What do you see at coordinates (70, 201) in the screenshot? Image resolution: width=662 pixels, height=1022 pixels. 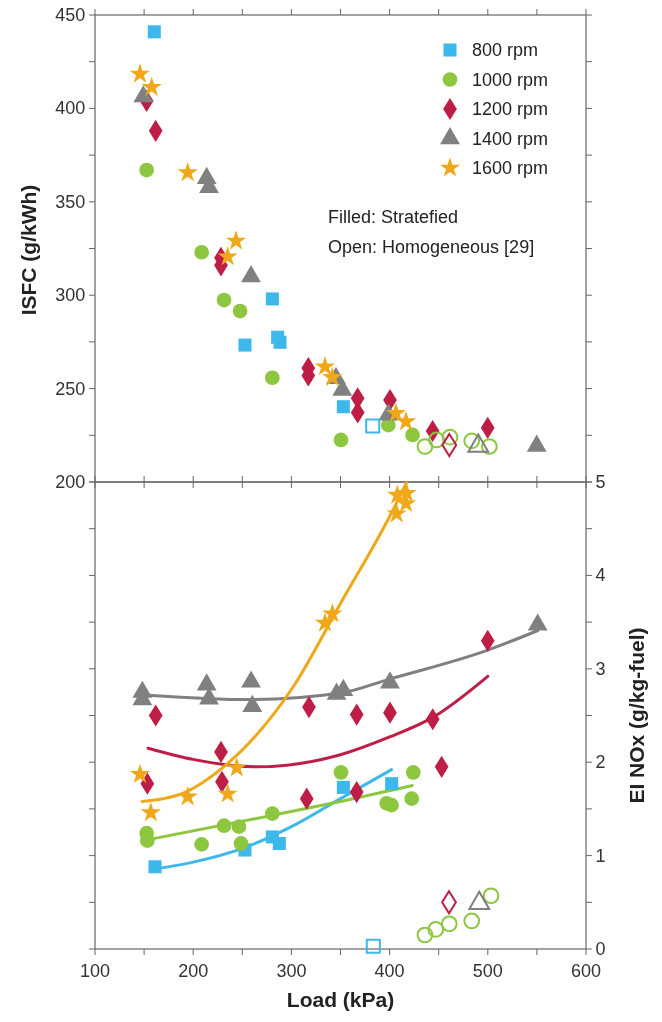 I see `y-tick-label: 350` at bounding box center [70, 201].